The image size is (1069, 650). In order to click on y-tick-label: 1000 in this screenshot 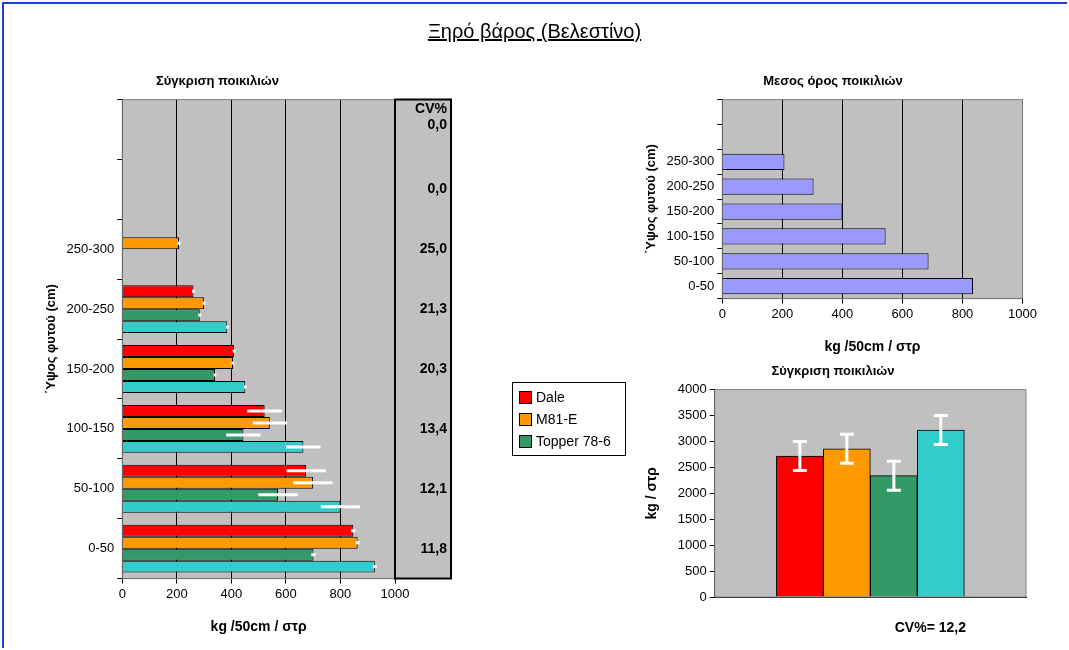, I will do `click(692, 544)`.